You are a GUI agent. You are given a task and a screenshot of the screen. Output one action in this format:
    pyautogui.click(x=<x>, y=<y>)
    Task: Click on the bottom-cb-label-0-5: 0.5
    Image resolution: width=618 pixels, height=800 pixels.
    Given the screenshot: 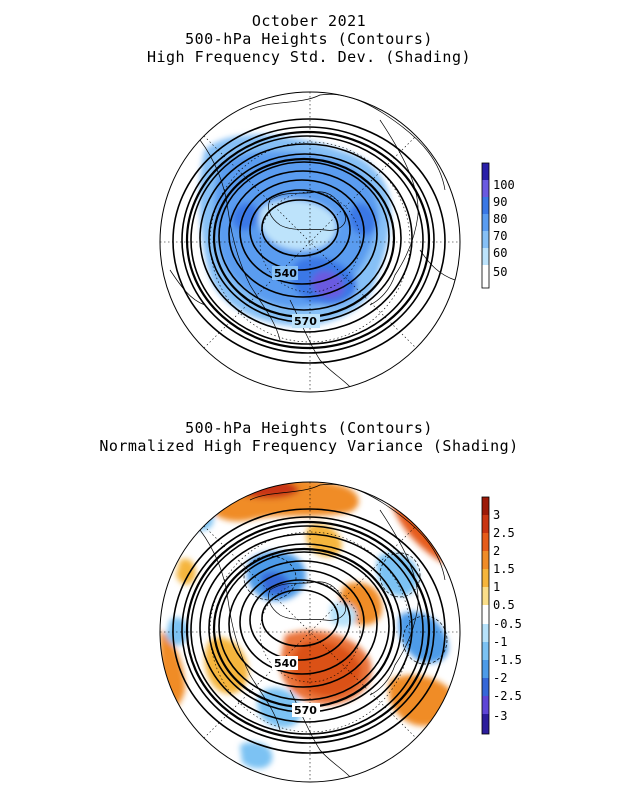 What is the action you would take?
    pyautogui.click(x=504, y=605)
    